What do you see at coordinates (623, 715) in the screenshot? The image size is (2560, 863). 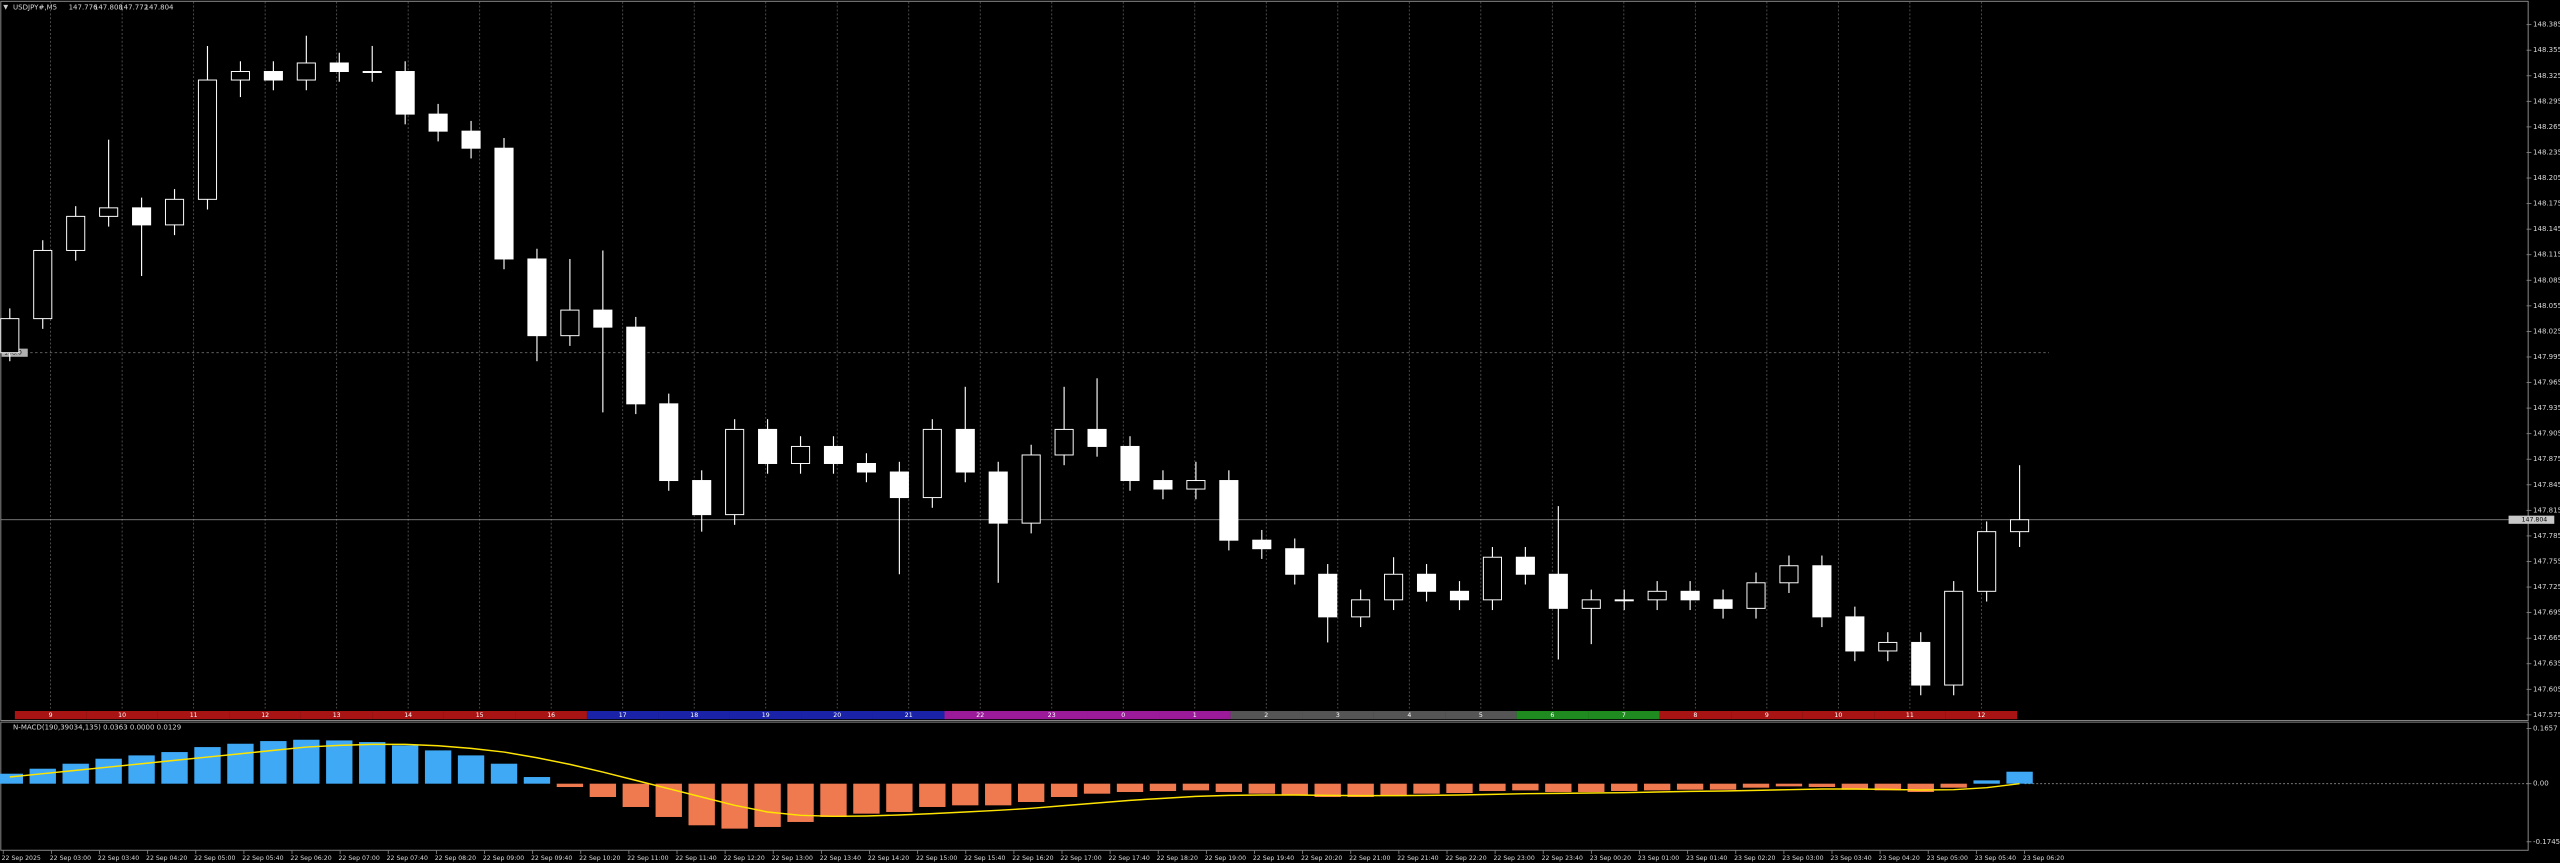 I see `session-hour: 17` at bounding box center [623, 715].